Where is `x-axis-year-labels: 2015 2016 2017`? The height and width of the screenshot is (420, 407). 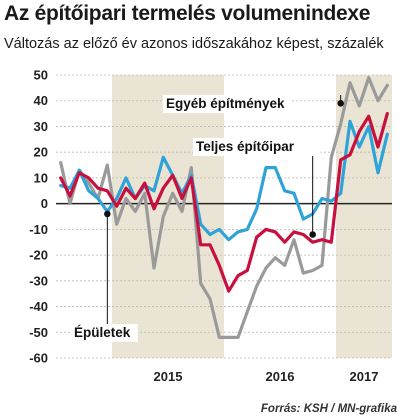
x-axis-year-labels: 2015 2016 2017 is located at coordinates (266, 376).